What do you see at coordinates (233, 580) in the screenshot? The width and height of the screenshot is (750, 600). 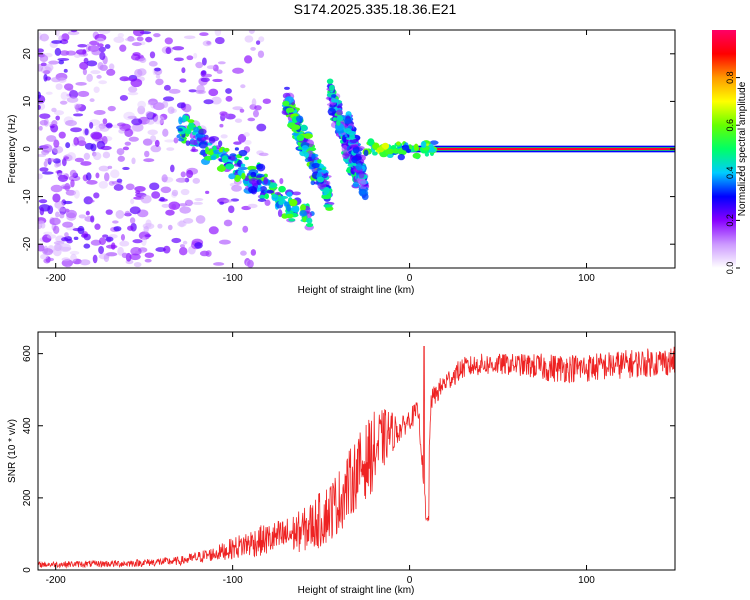 I see `snr-xtick-label: -100` at bounding box center [233, 580].